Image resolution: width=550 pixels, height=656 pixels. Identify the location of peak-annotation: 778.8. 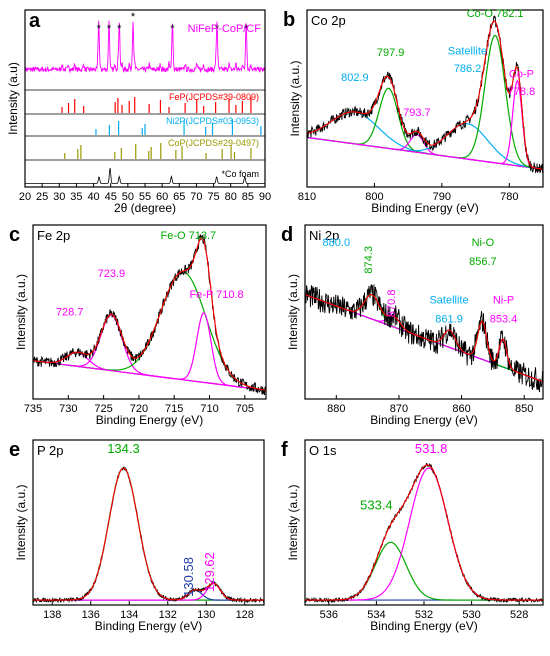
(522, 92).